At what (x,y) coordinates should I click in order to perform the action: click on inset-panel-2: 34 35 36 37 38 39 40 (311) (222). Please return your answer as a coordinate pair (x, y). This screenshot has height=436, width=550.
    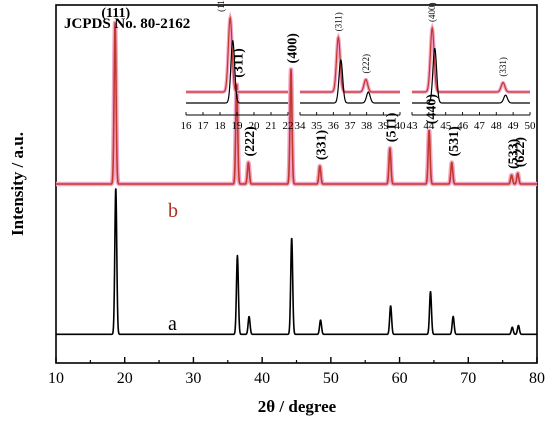
    Looking at the image, I should click on (351, 72).